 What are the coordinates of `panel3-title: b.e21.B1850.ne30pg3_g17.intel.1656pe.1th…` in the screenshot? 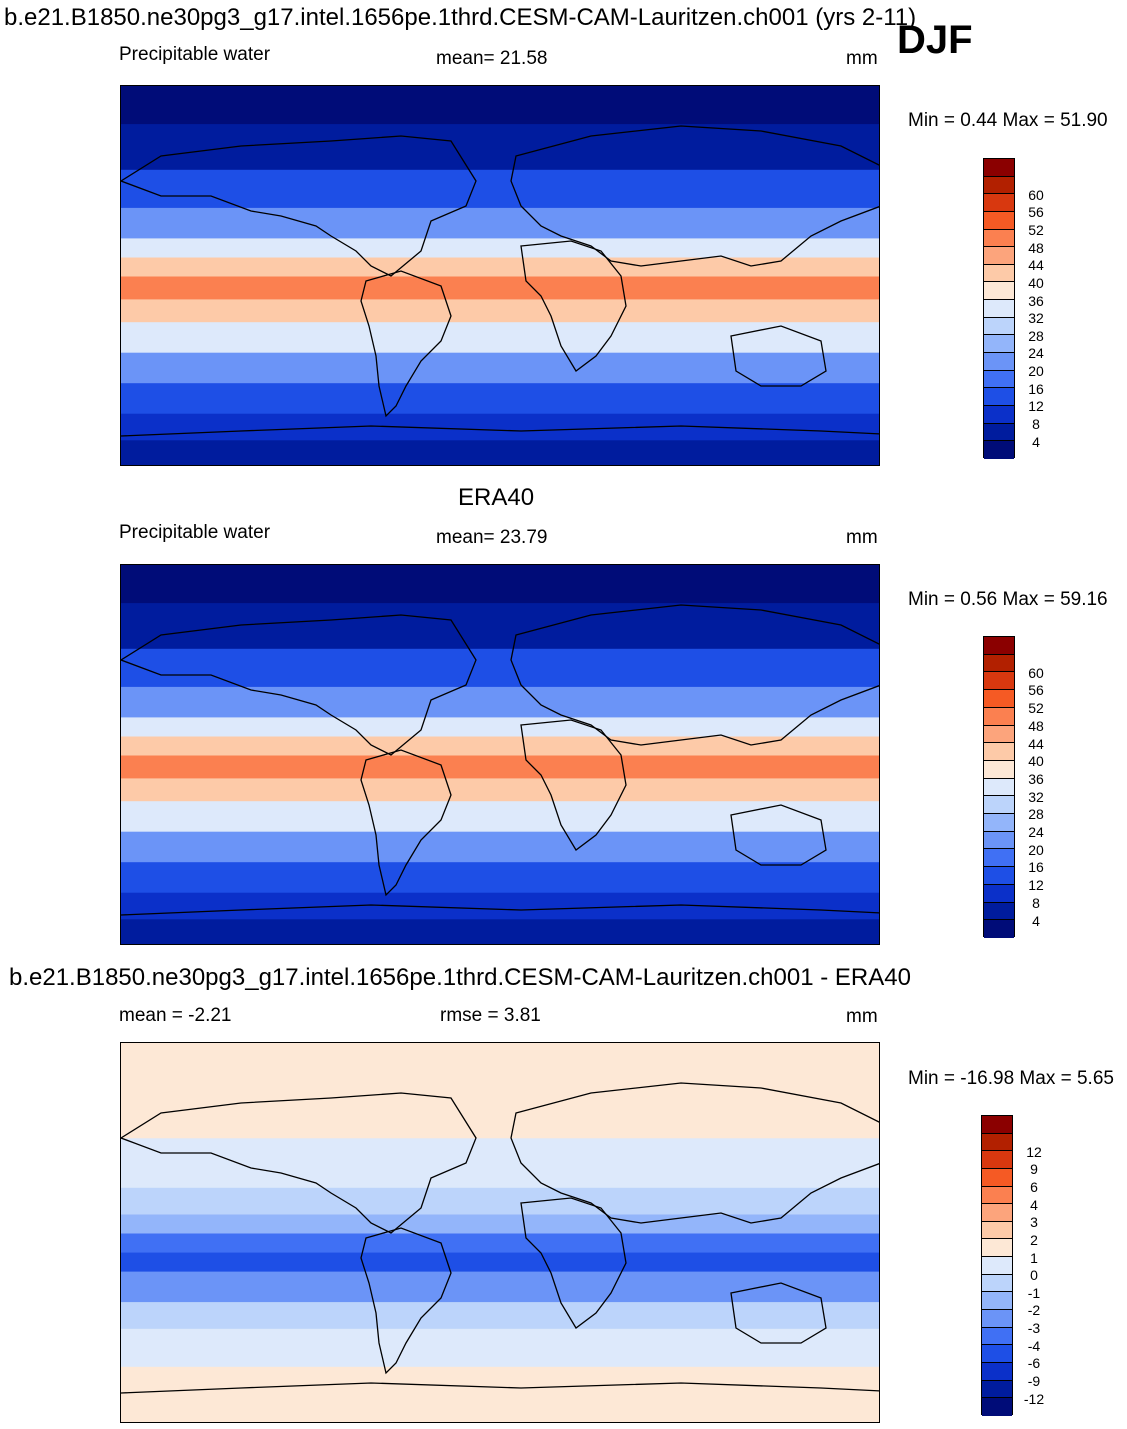 It's located at (460, 977).